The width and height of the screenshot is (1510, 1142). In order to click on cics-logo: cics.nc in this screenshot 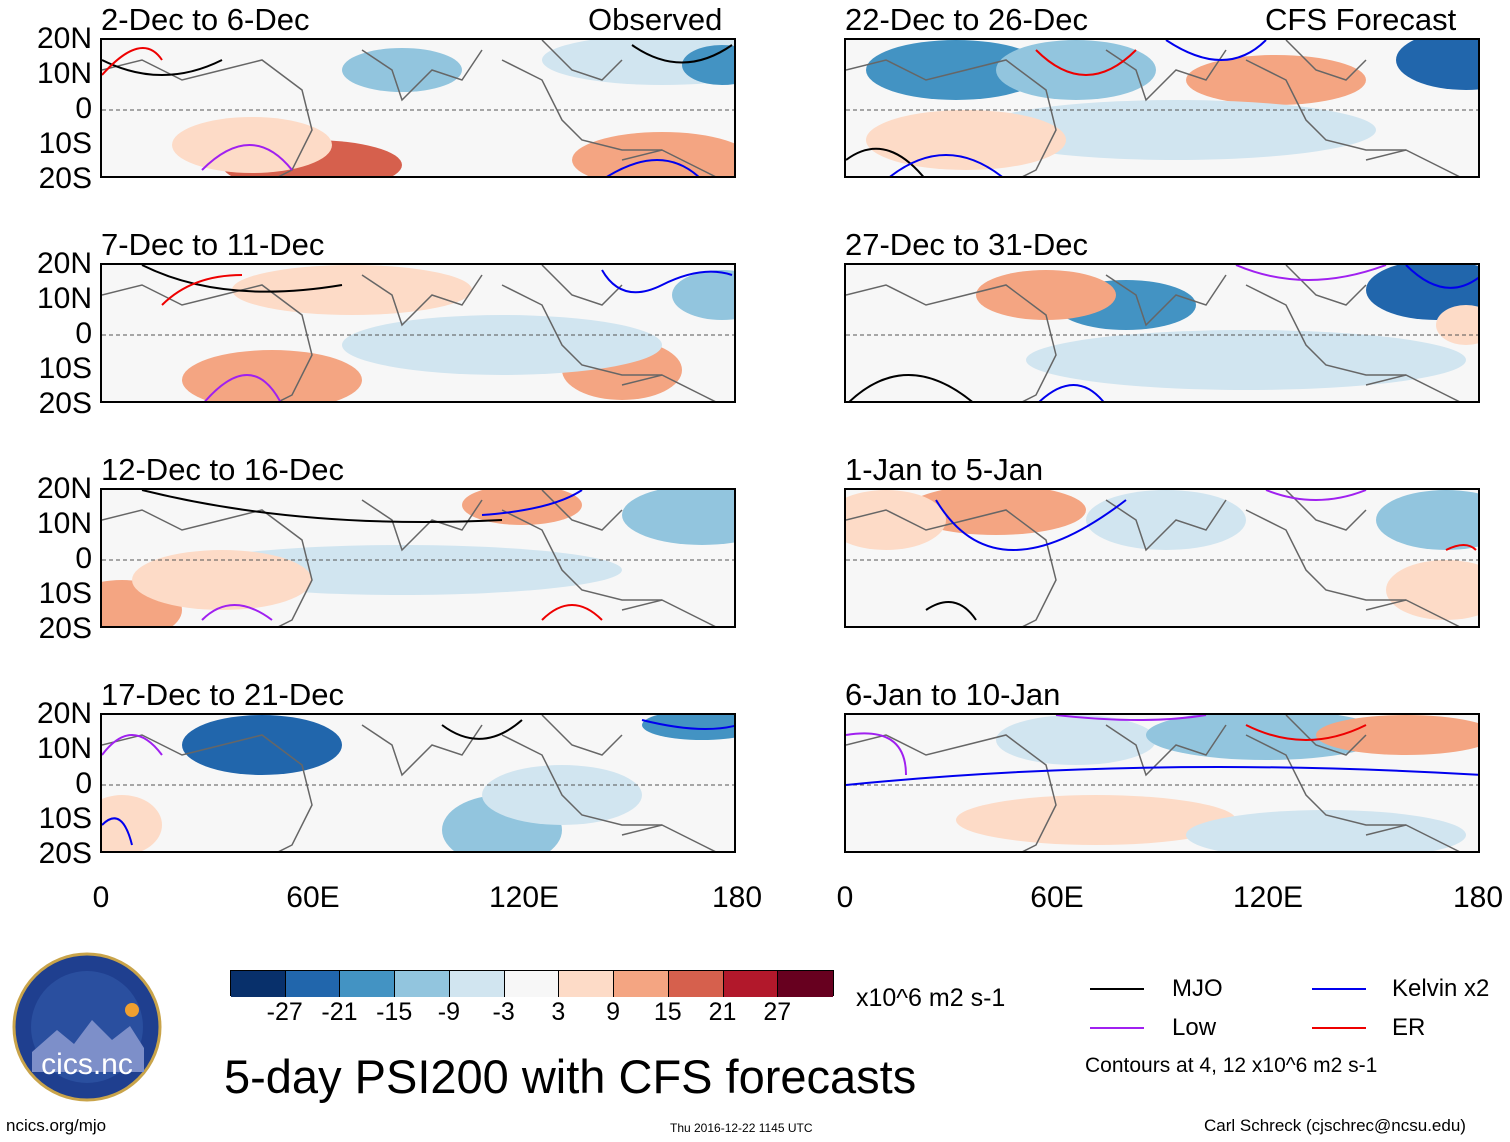, I will do `click(87, 1027)`.